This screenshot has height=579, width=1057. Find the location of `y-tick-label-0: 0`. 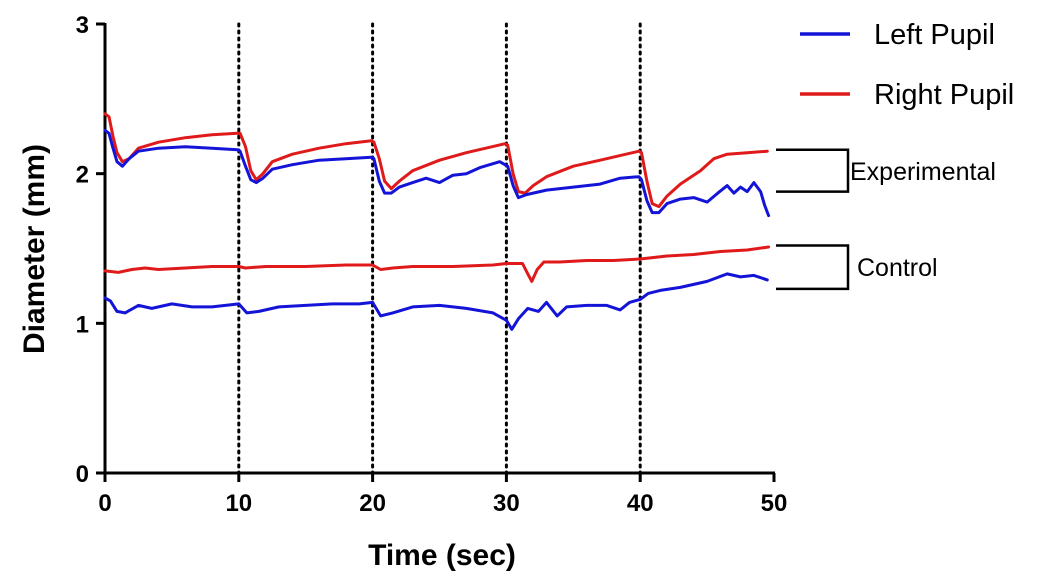

y-tick-label-0: 0 is located at coordinates (82, 474).